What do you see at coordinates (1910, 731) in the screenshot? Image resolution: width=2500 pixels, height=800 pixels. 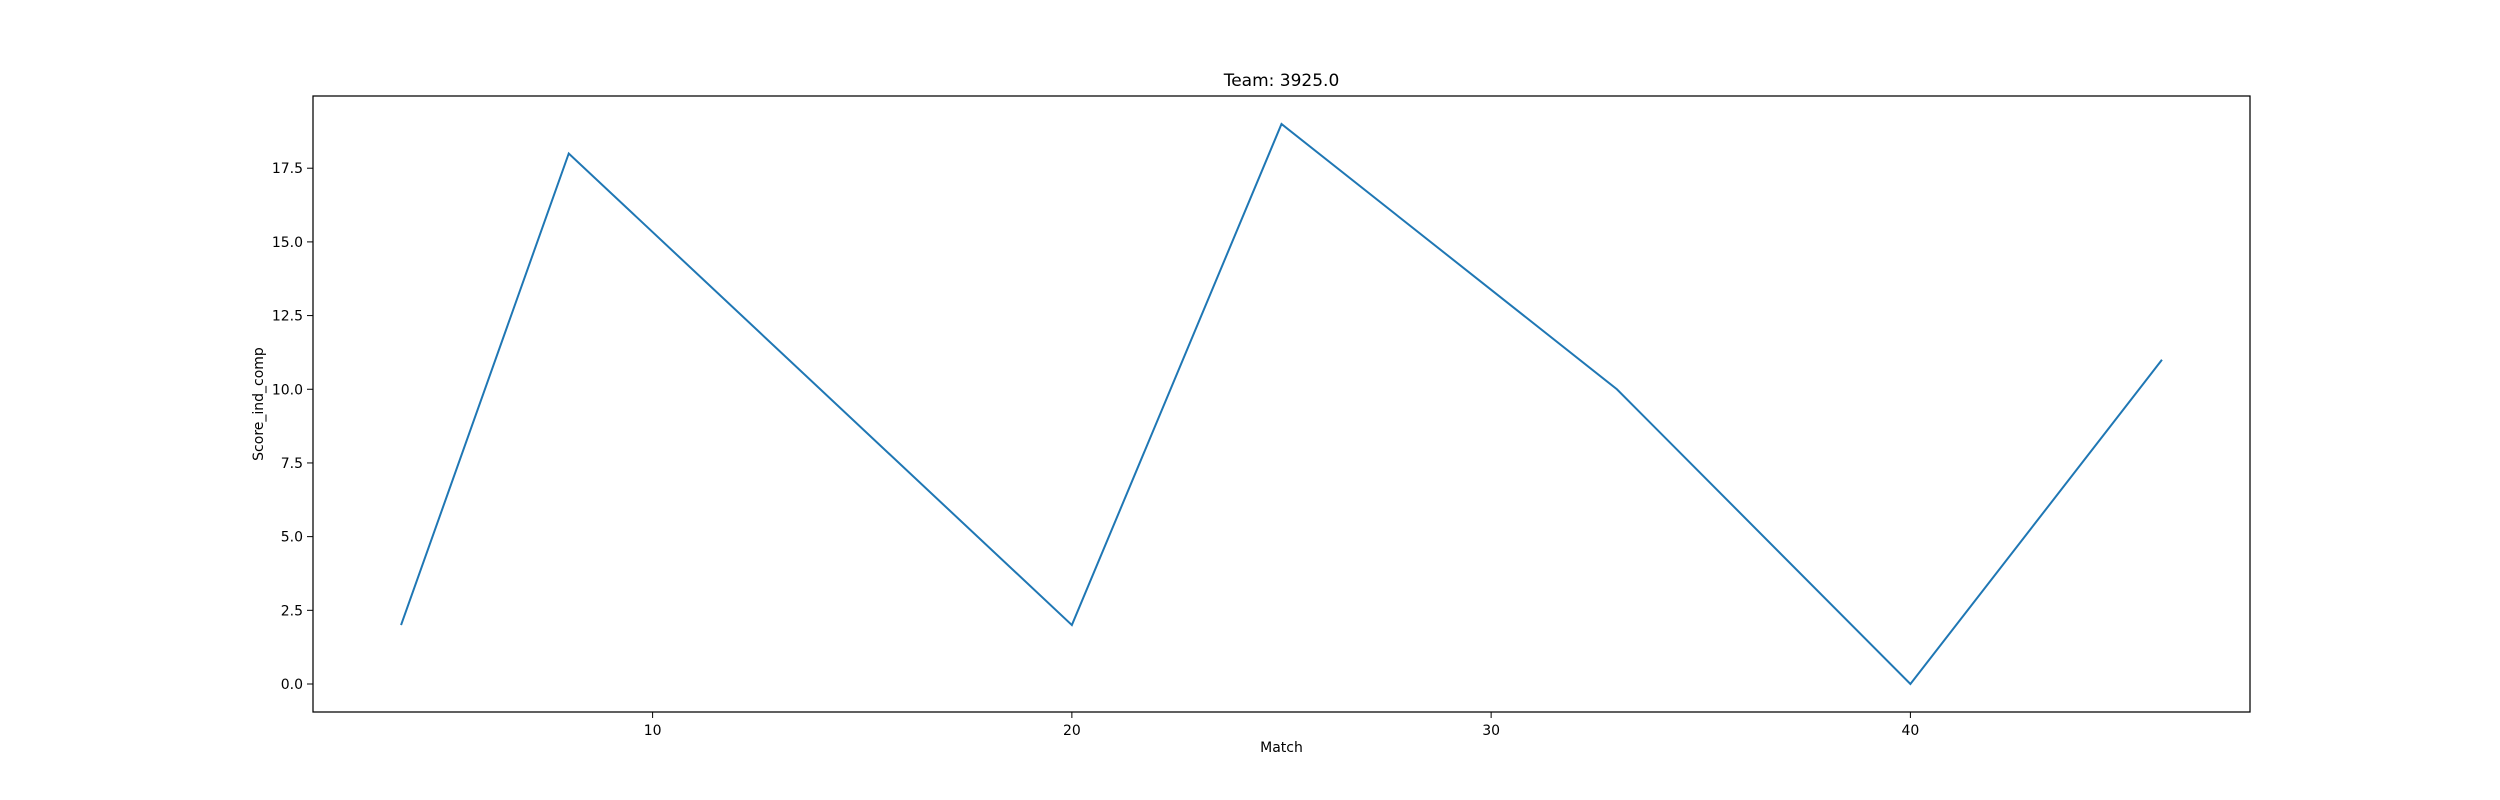 I see `x-tick-label: 40` at bounding box center [1910, 731].